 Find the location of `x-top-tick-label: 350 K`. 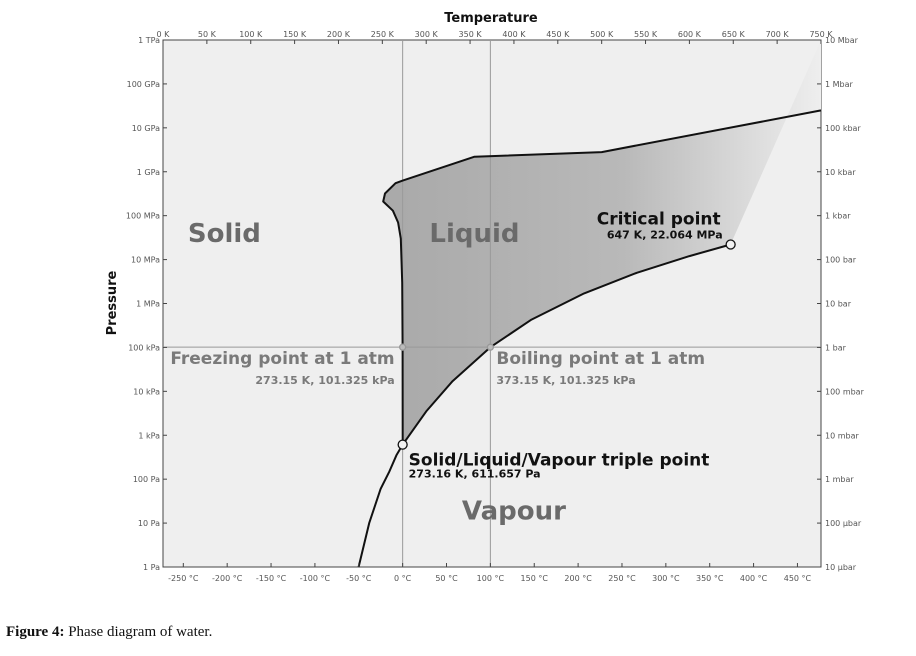

x-top-tick-label: 350 K is located at coordinates (471, 34).